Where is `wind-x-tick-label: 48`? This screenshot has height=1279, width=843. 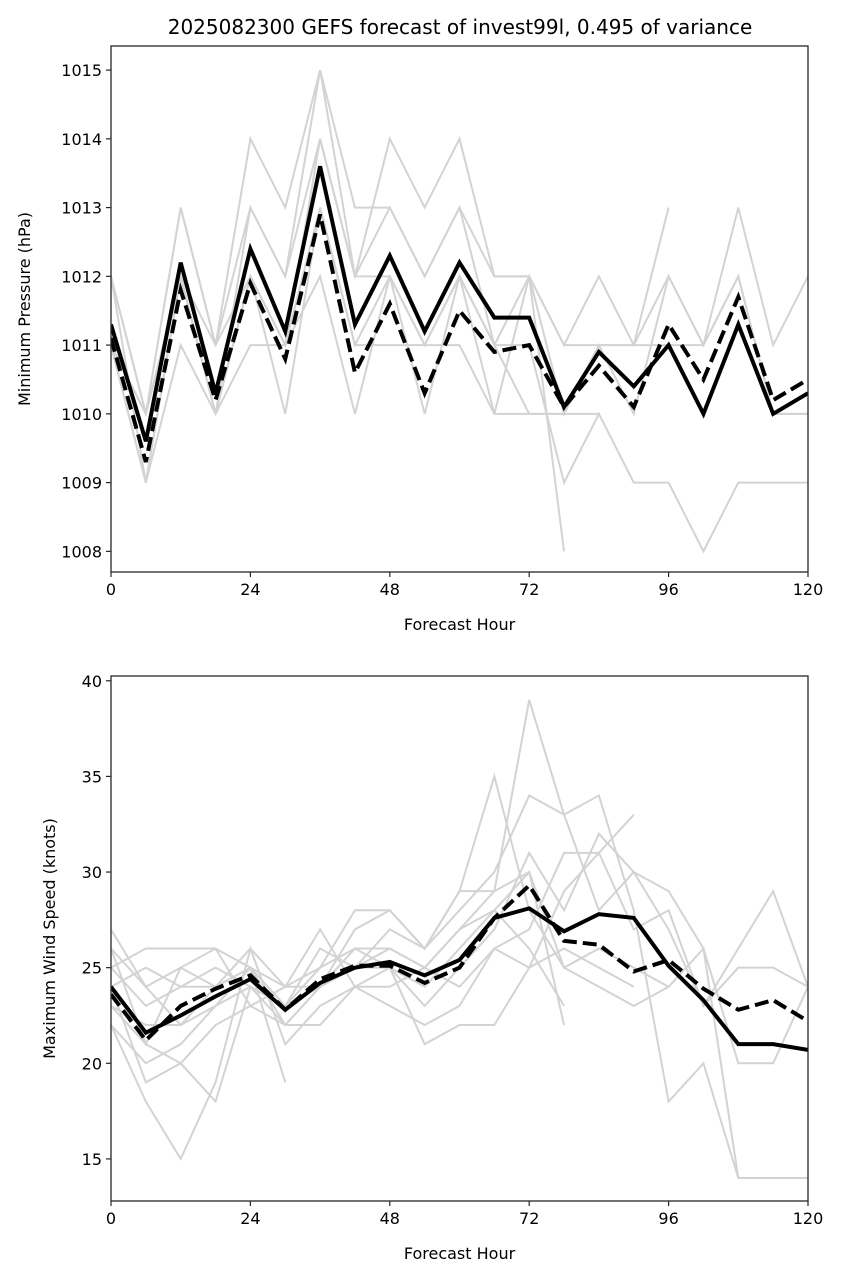
wind-x-tick-label: 48 is located at coordinates (390, 1218).